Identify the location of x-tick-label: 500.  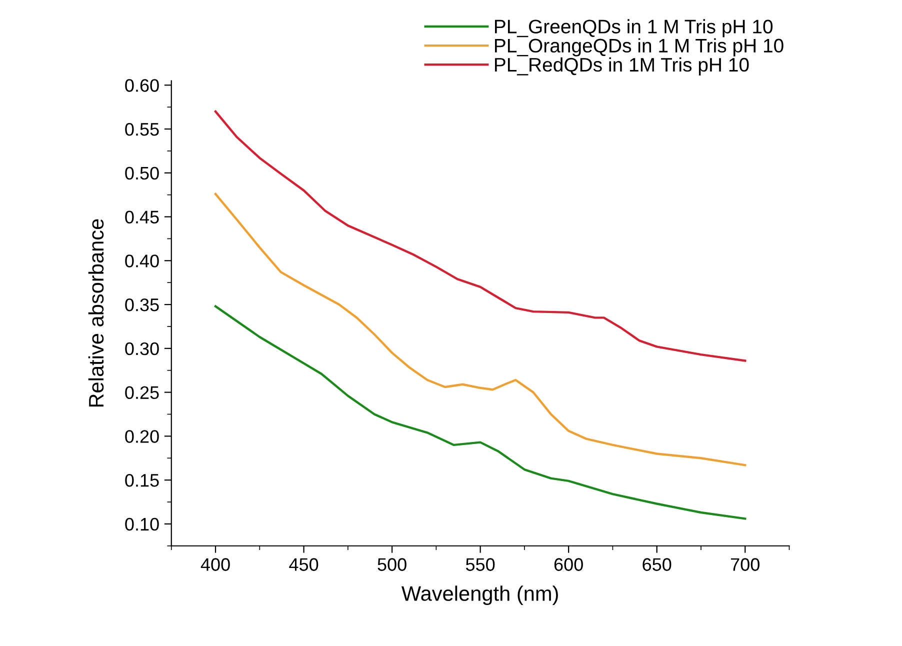
(392, 564).